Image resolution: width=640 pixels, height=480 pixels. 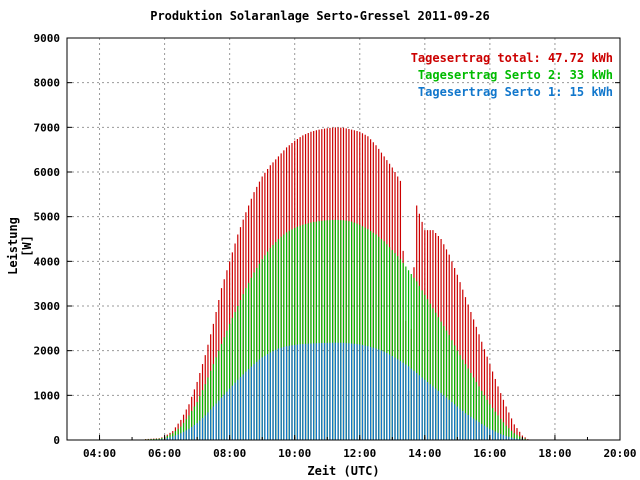 I want to click on y-tick-label: 6000, so click(x=47, y=172).